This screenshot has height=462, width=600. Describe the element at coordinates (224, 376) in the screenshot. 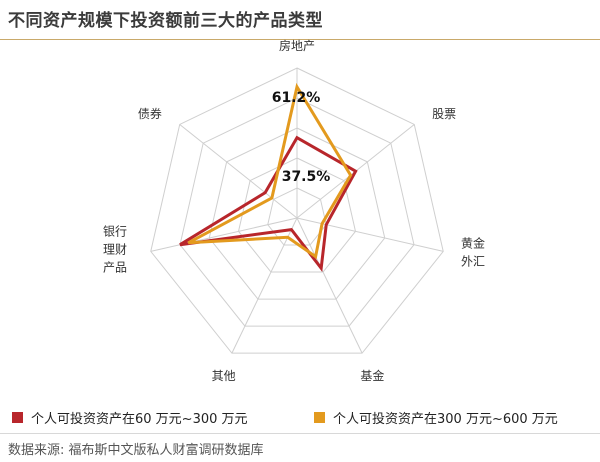

I see `axis-label-5: 其他` at that location.